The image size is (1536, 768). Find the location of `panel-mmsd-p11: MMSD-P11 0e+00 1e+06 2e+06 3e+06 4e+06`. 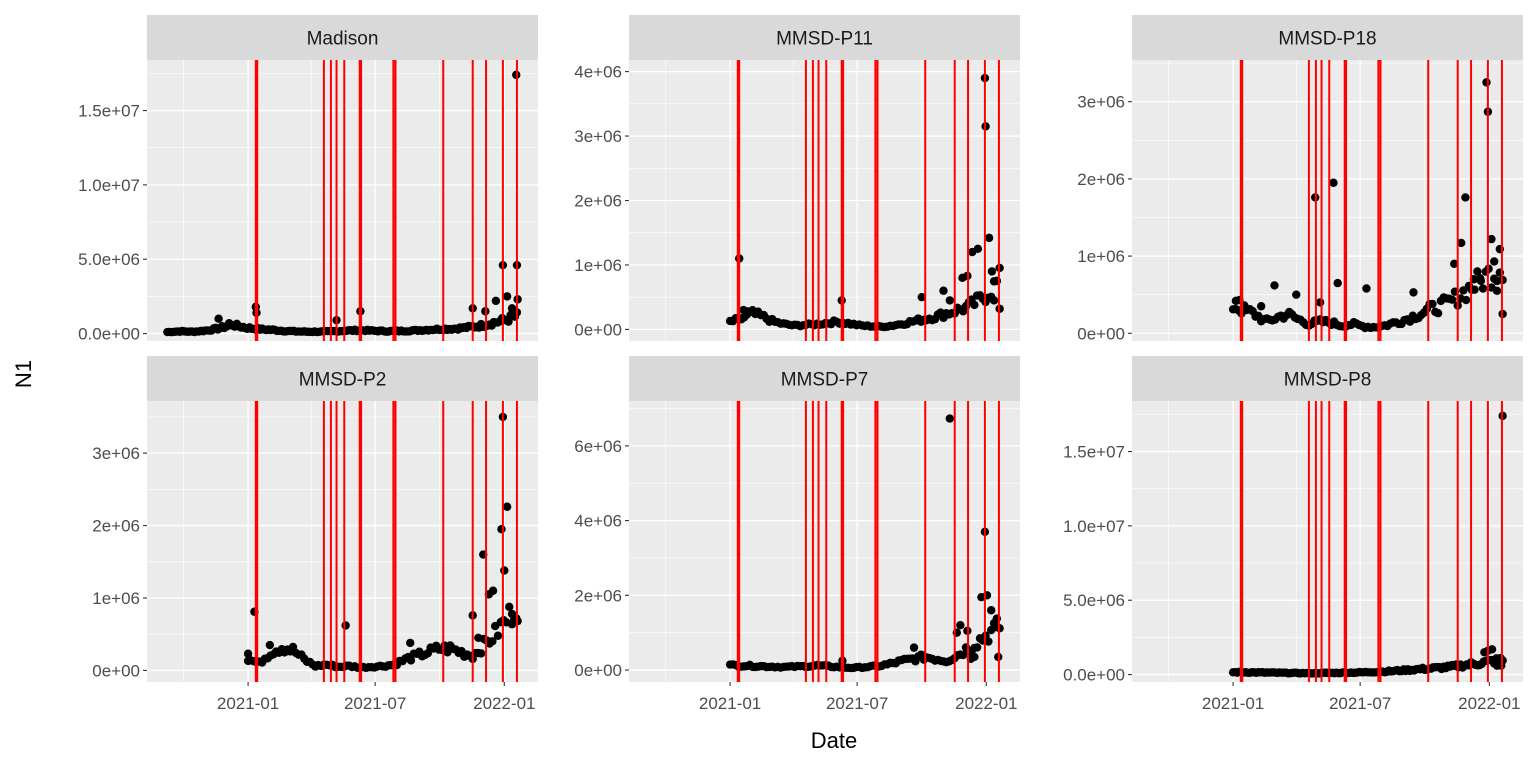

panel-mmsd-p11: MMSD-P11 0e+00 1e+06 2e+06 3e+06 4e+06 is located at coordinates (797, 178).